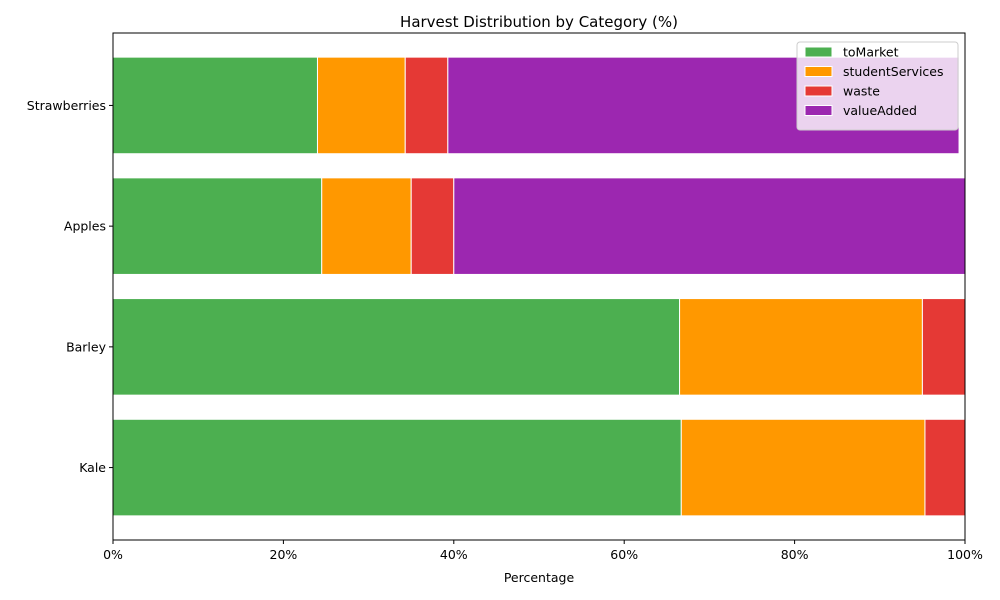 The image size is (1000, 600). What do you see at coordinates (361, 105) in the screenshot?
I see `bar-strawberries-studentServices` at bounding box center [361, 105].